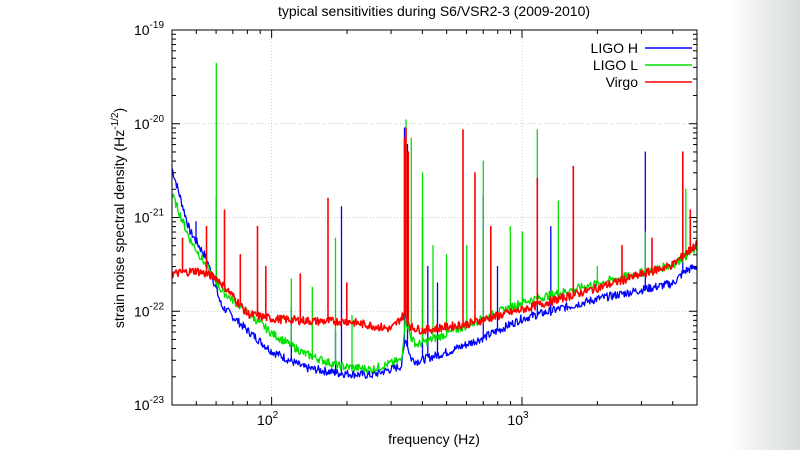 Image resolution: width=800 pixels, height=450 pixels. I want to click on legend-label: Virgo, so click(622, 82).